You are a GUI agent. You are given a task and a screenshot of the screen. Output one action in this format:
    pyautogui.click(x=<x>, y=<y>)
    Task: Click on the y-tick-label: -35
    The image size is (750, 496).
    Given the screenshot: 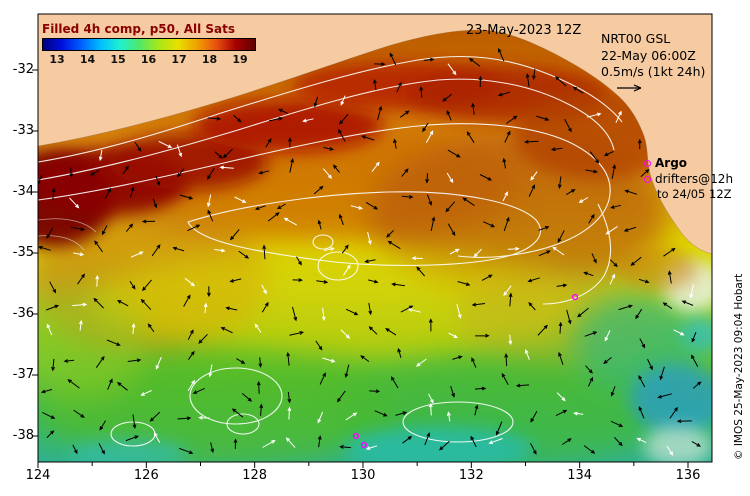 What is the action you would take?
    pyautogui.click(x=23, y=252)
    